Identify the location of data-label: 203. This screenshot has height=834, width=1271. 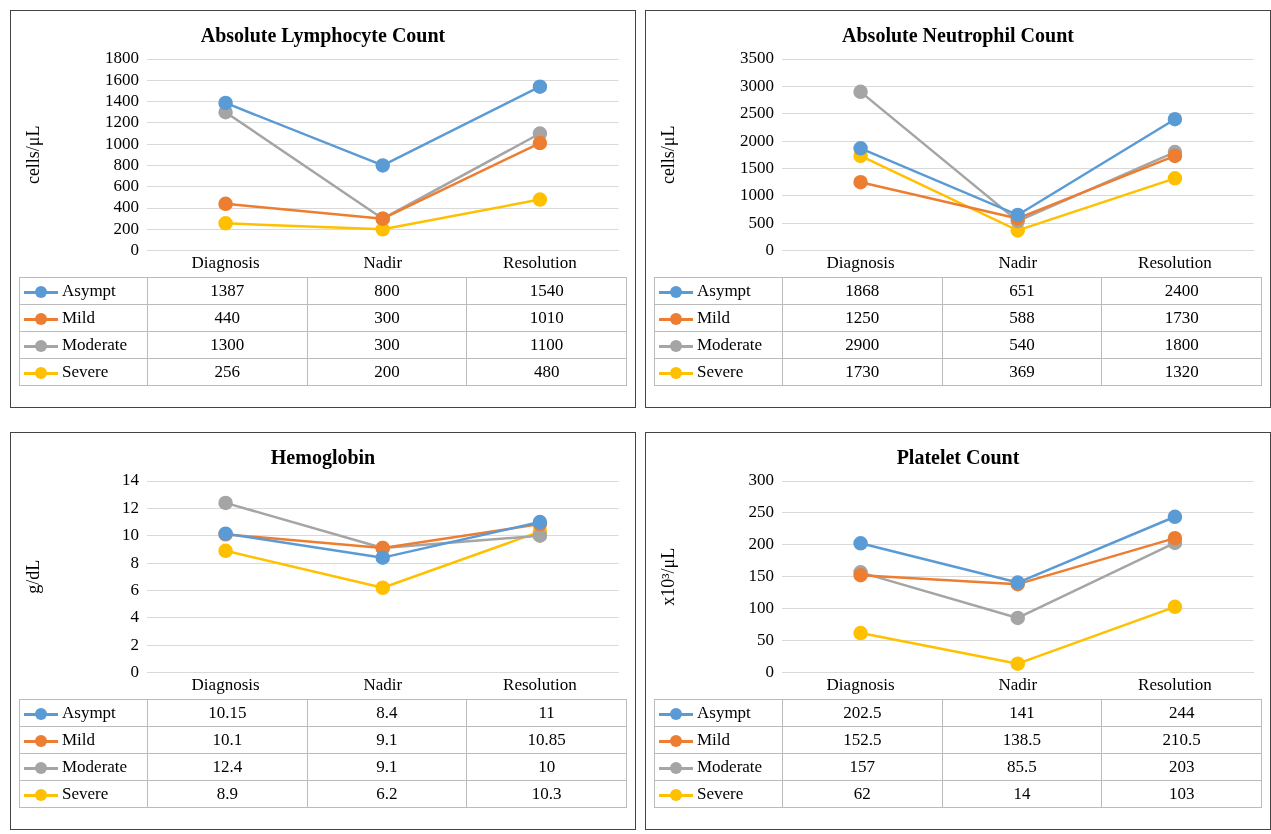
(1181, 767).